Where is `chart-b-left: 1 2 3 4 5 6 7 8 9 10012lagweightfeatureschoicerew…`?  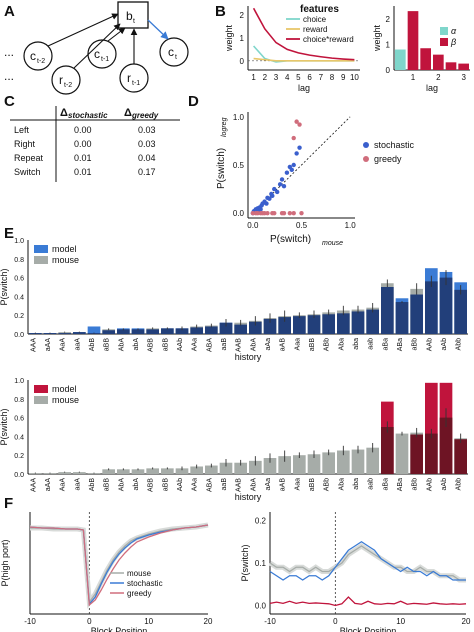
chart-b-left: 1 2 3 4 5 6 7 8 9 10012lagweightfeatureschoicerew… is located at coordinates (292, 48).